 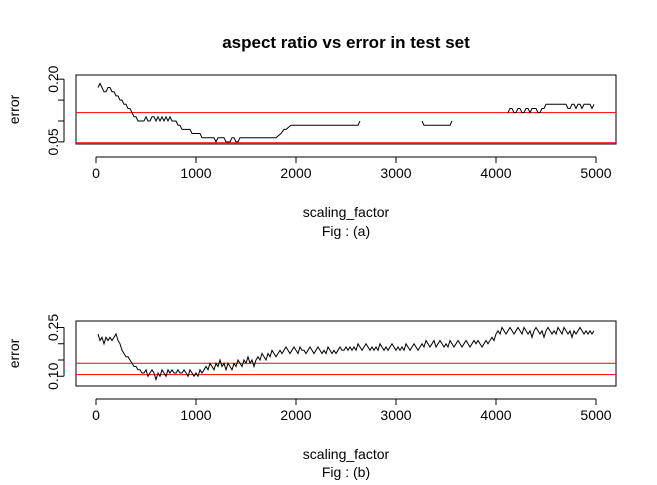 What do you see at coordinates (346, 42) in the screenshot?
I see `chart-title: aspect ratio vs error in test set` at bounding box center [346, 42].